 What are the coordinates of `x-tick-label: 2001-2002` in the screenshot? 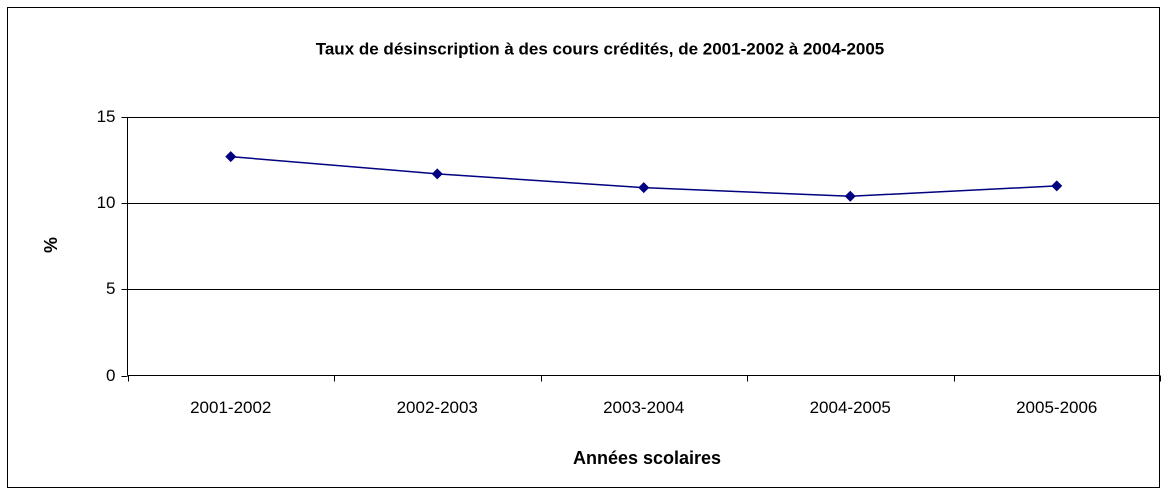 It's located at (230, 407).